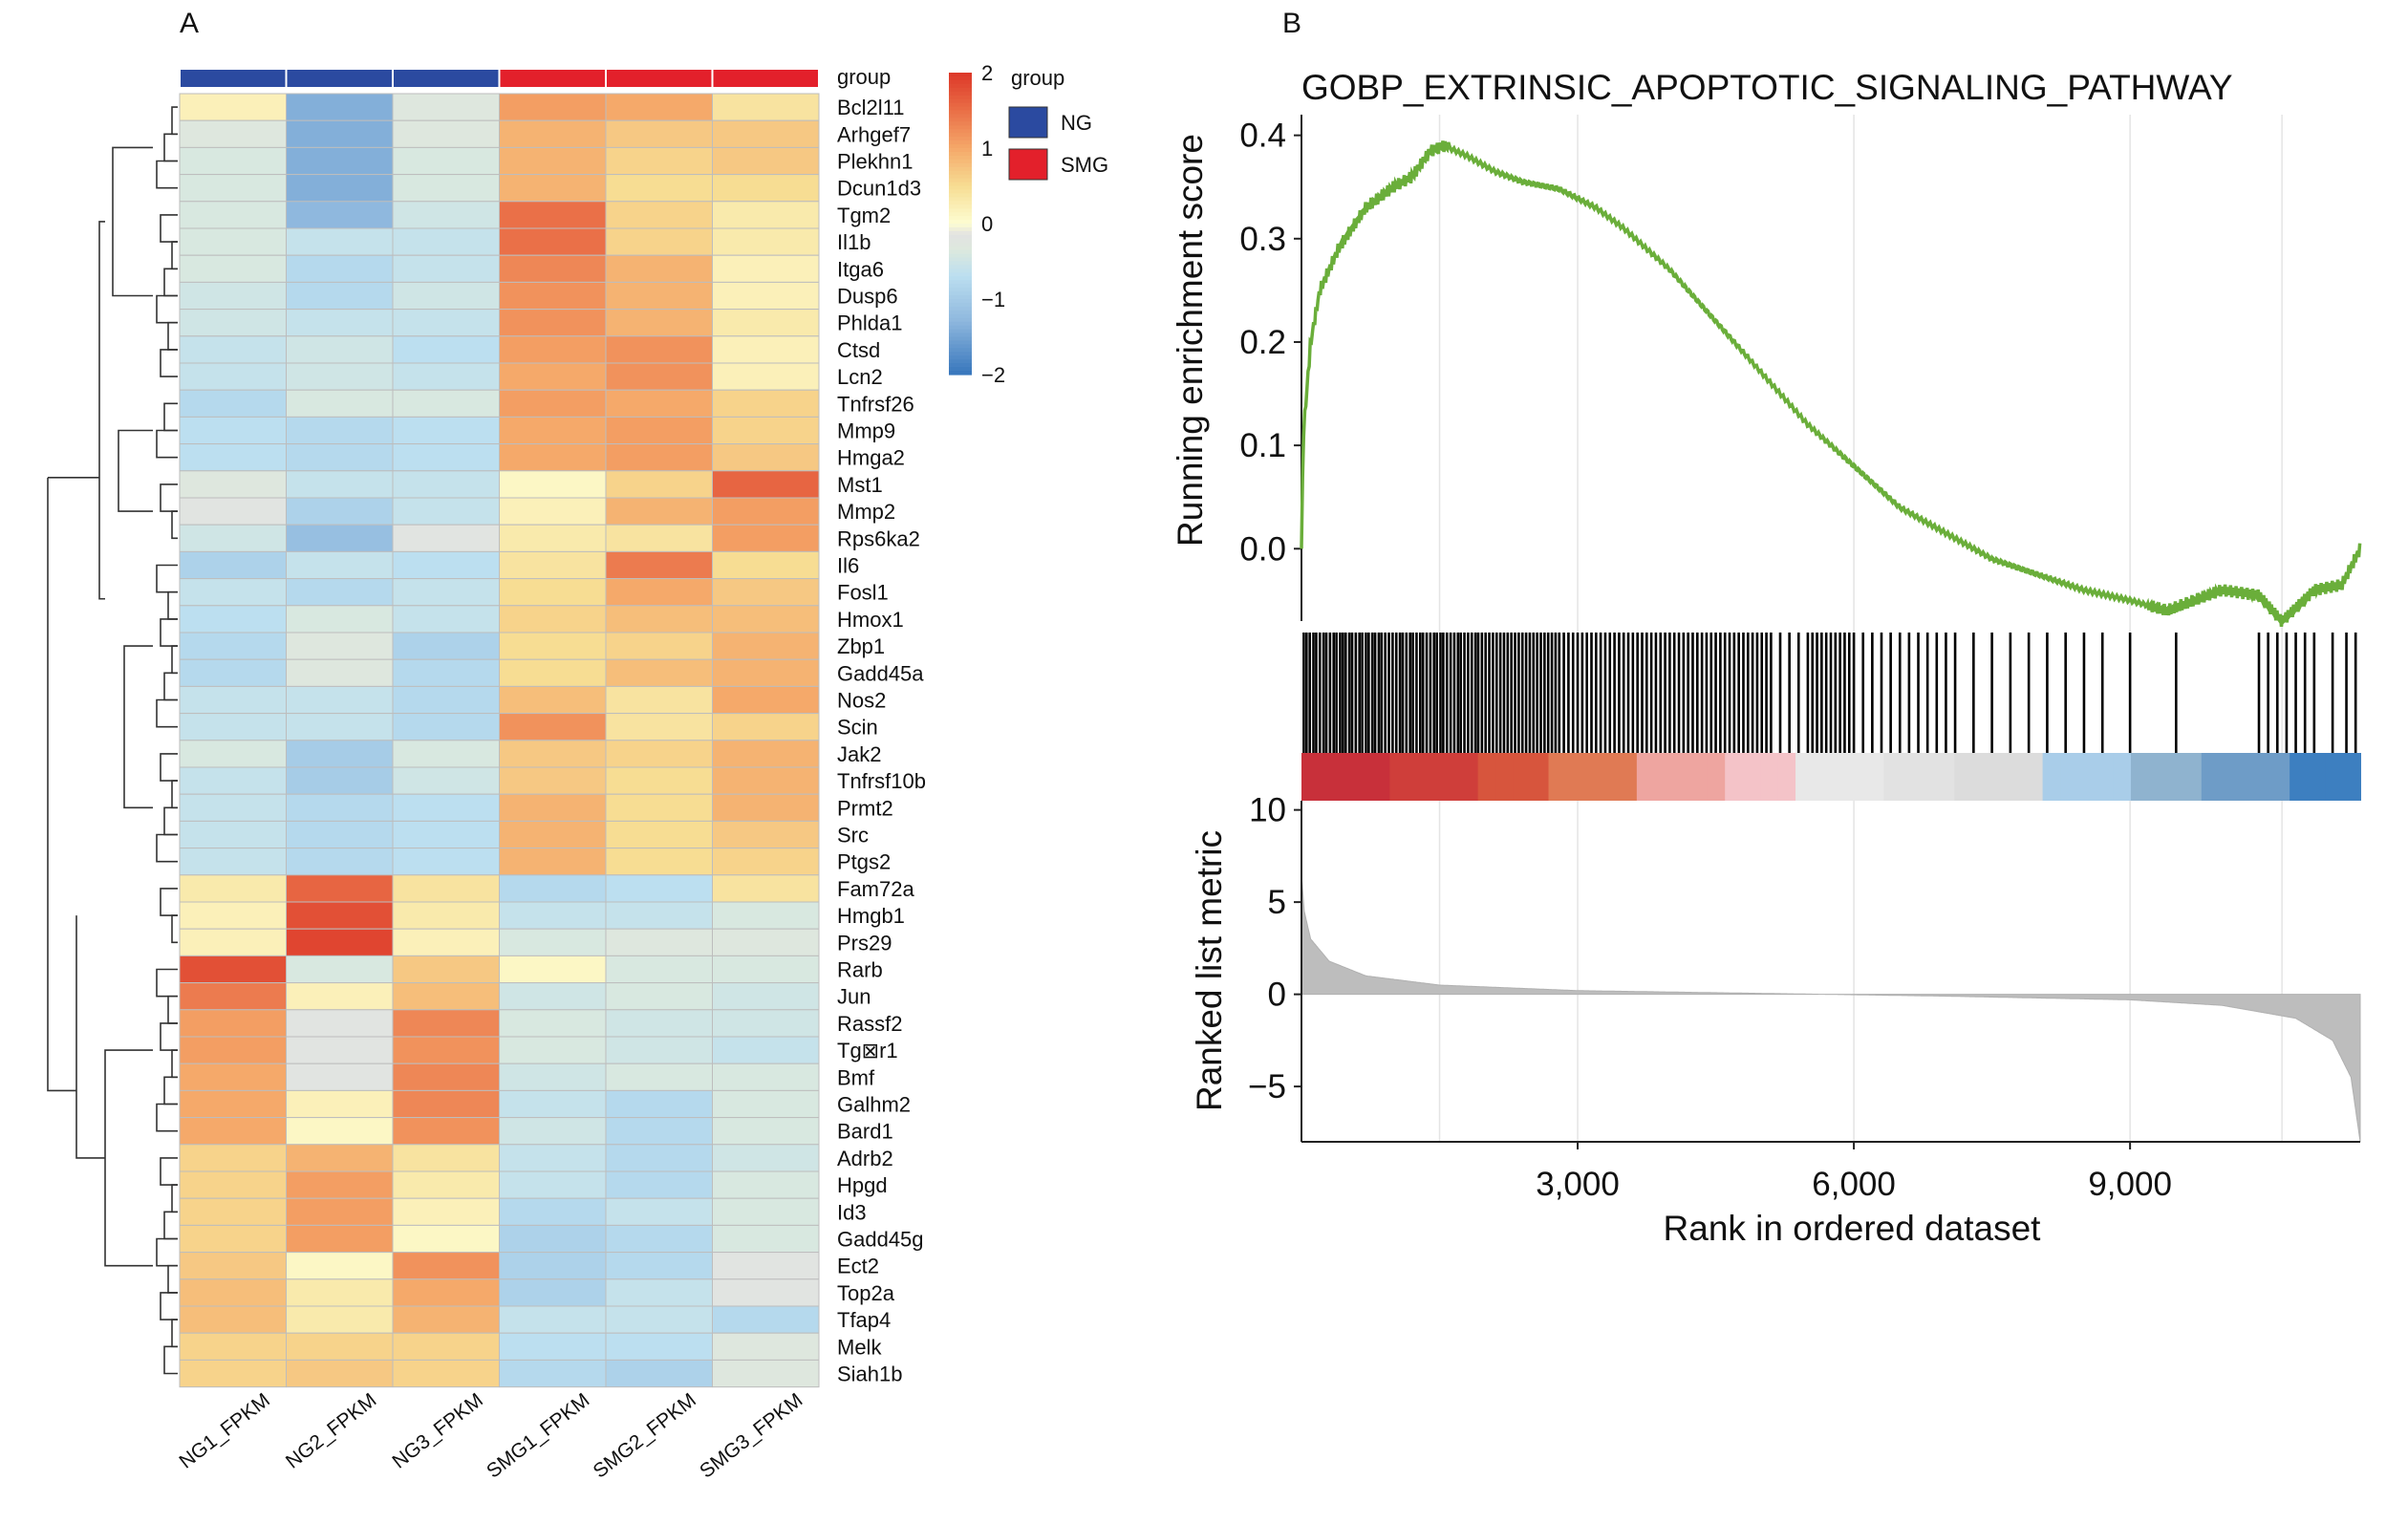 The image size is (2408, 1524). I want to click on row-label: Jak2, so click(859, 754).